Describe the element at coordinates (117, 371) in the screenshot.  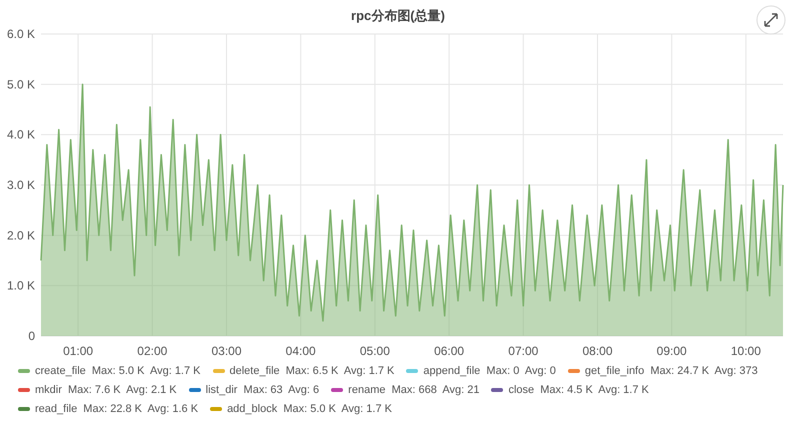
I see `legend-label: create_file Max: 5.0 K Avg: 1.7 K` at that location.